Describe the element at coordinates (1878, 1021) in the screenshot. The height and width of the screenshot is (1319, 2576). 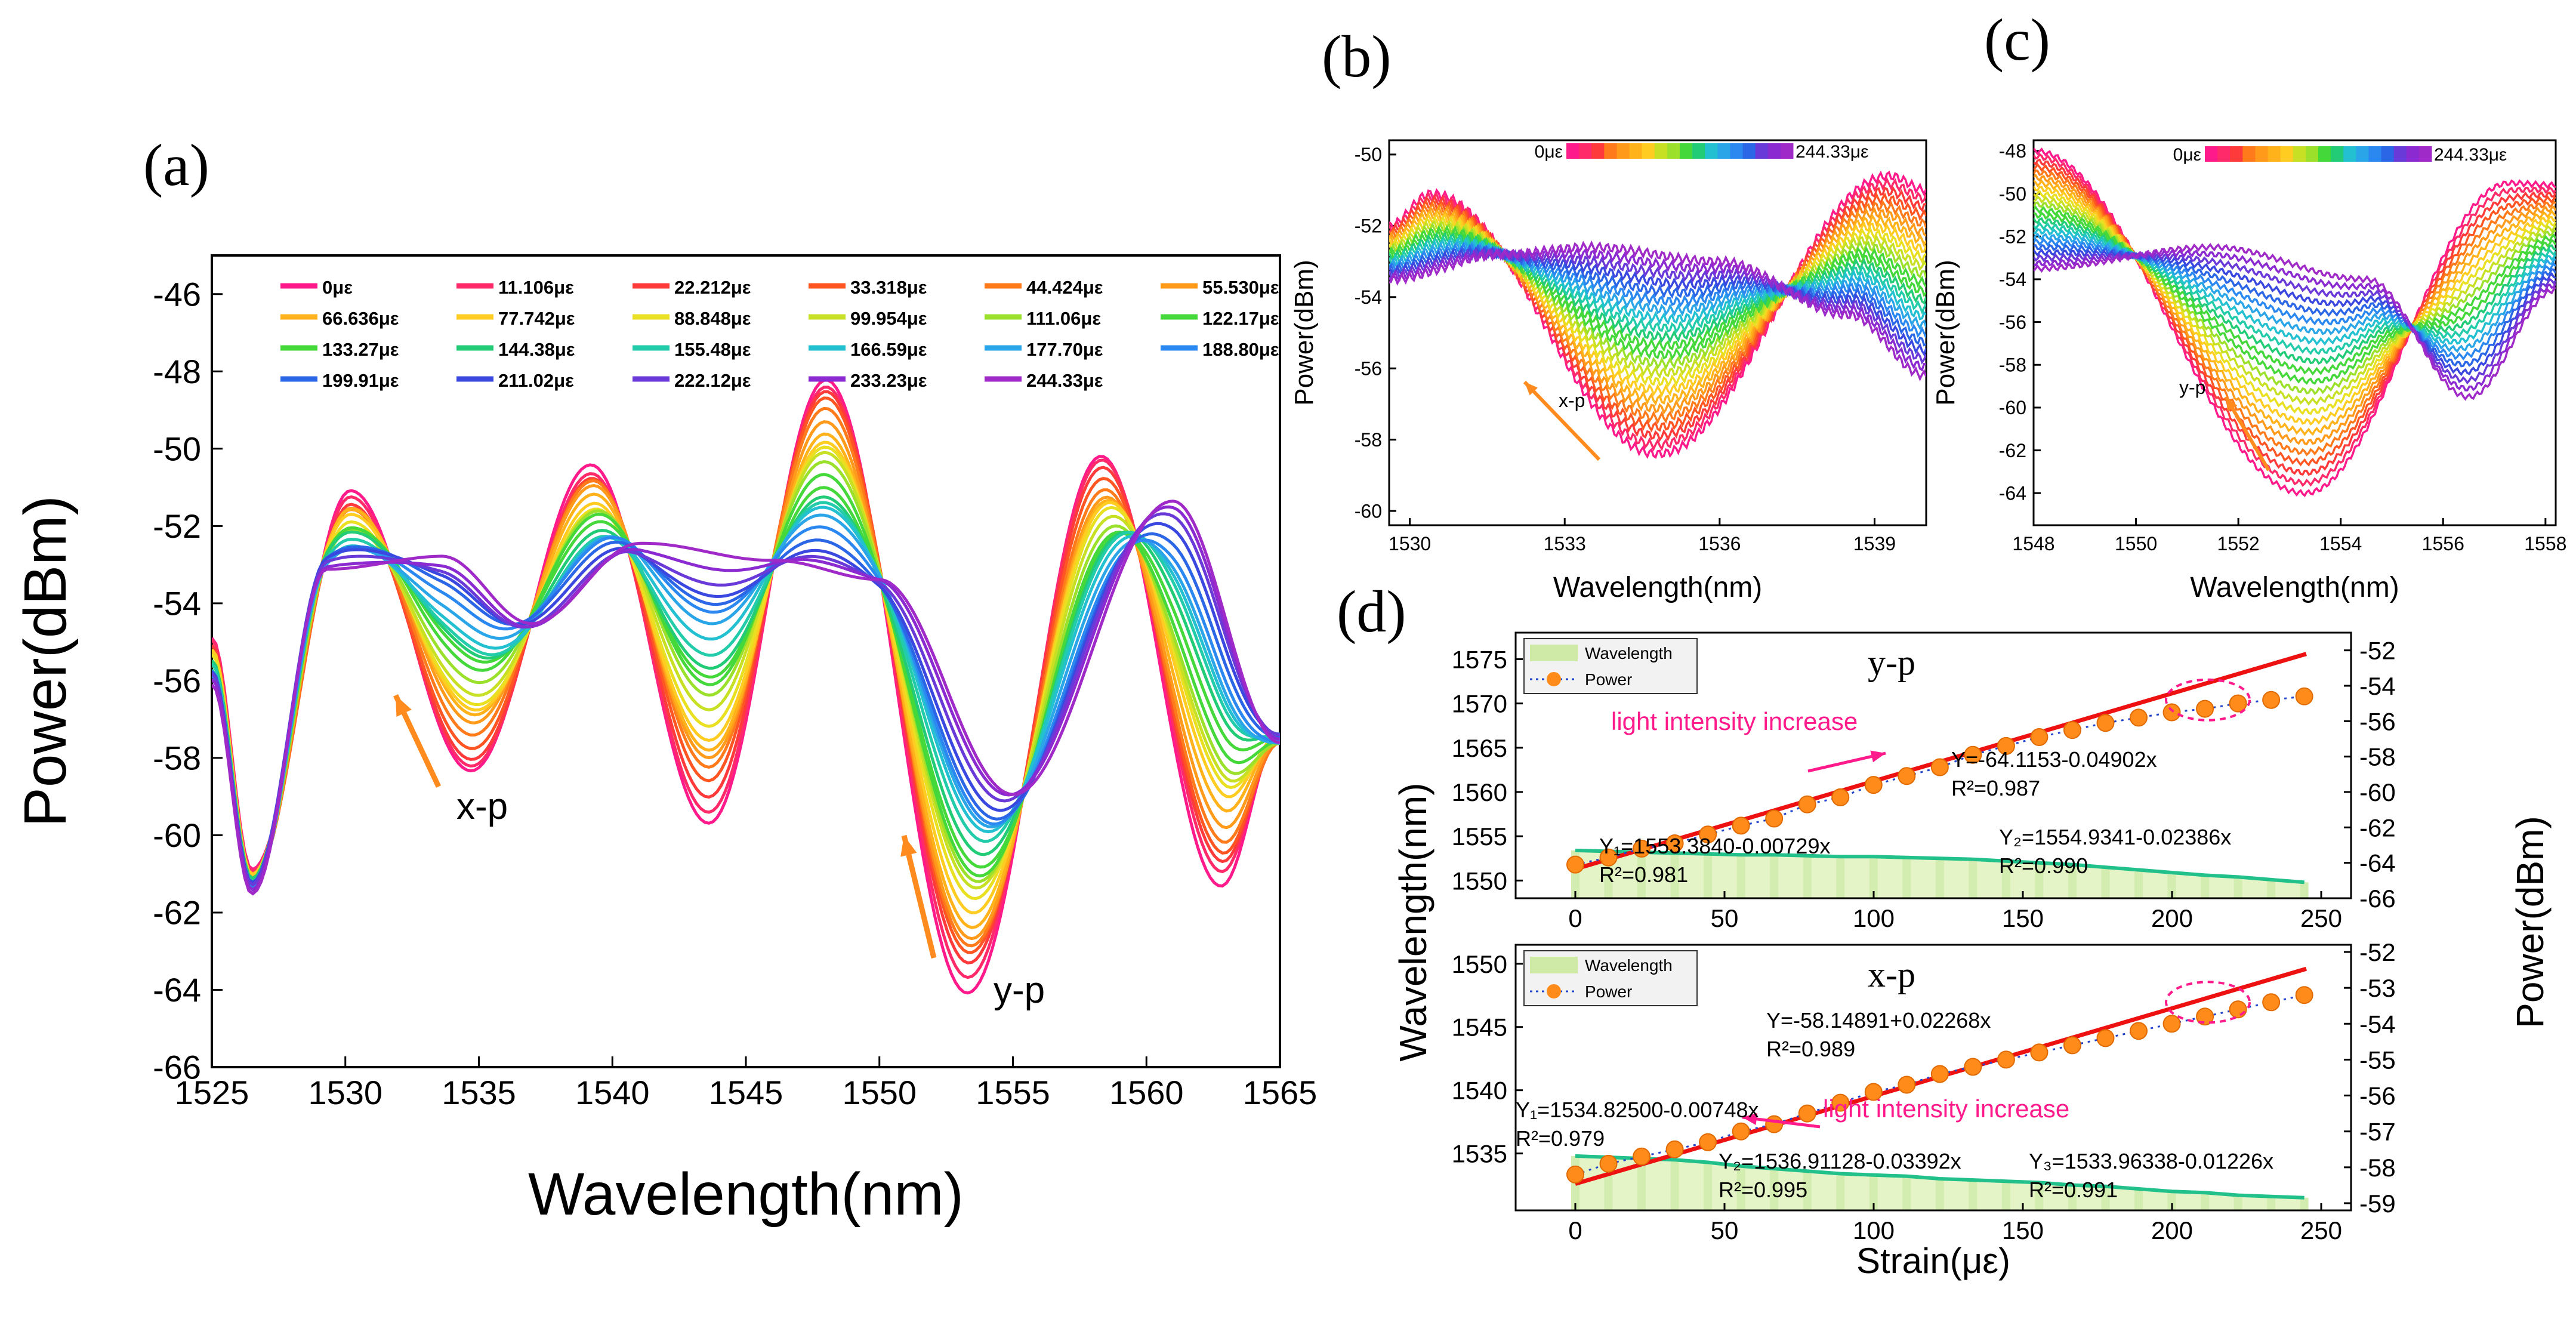
I see `fit-equation: Y=-58.14891+0.02268x` at that location.